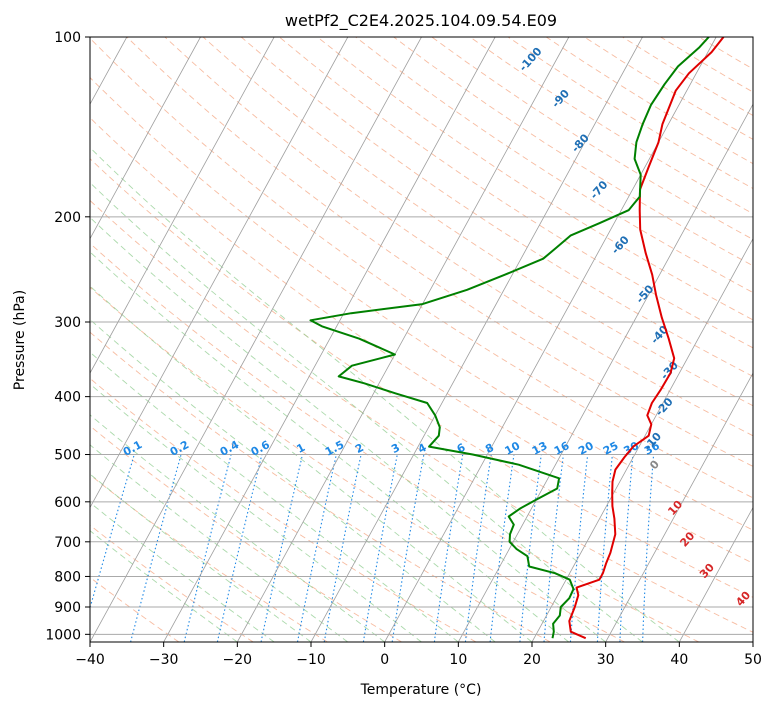 The height and width of the screenshot is (708, 775). I want to click on y-axis: 100 200 300 400 500 600 700 800 900 1000, so click(67, 336).